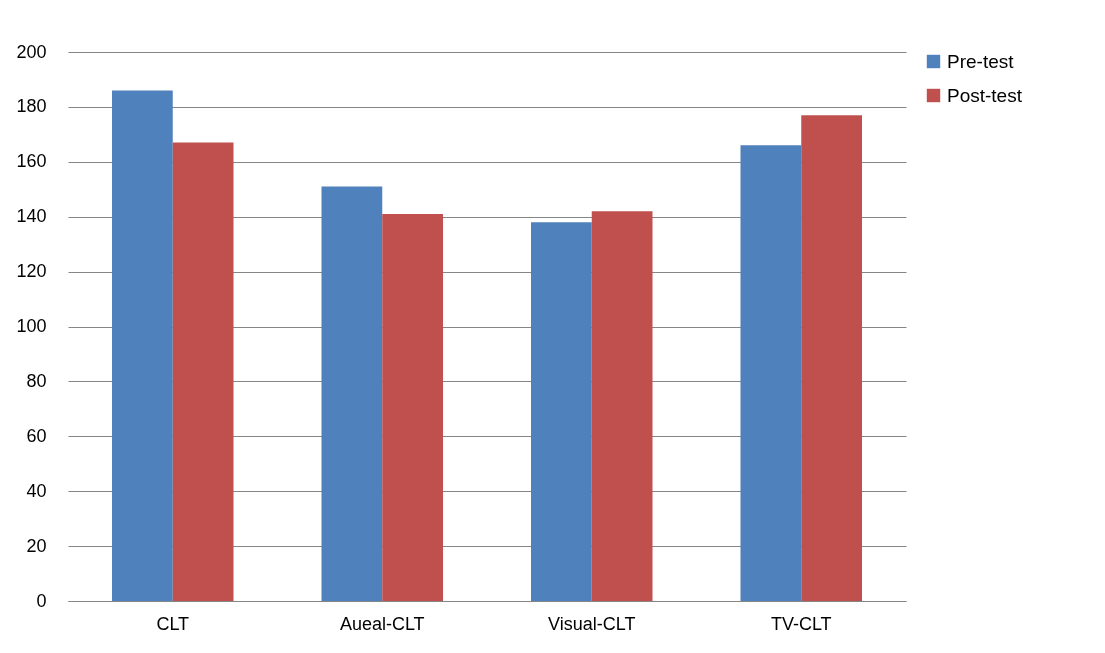 The height and width of the screenshot is (653, 1105). What do you see at coordinates (981, 61) in the screenshot?
I see `legend-label: Pre-test` at bounding box center [981, 61].